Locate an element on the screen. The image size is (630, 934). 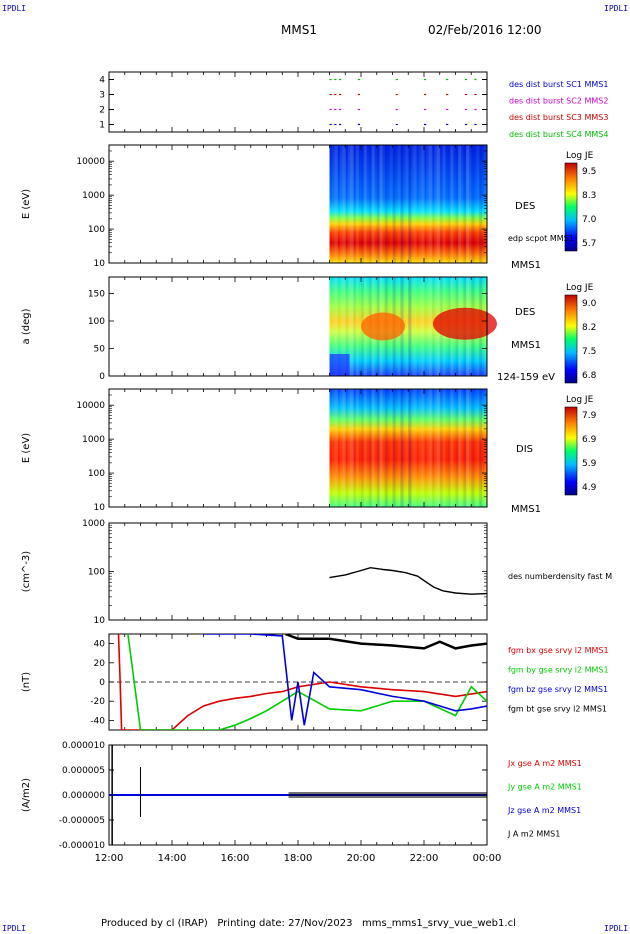
y-axis-label-6: (A/m2) is located at coordinates (26, 795).